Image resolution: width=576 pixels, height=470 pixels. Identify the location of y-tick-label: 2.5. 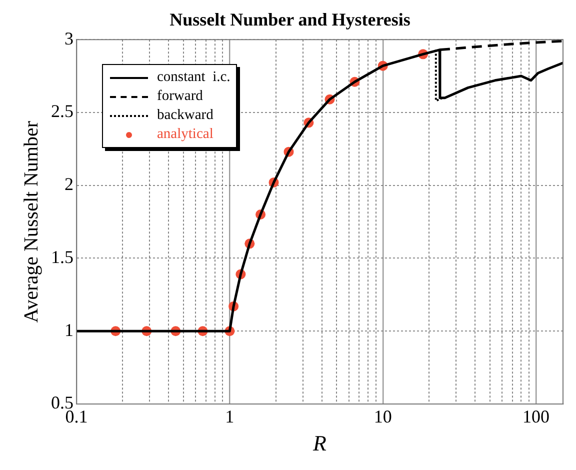
(62, 111).